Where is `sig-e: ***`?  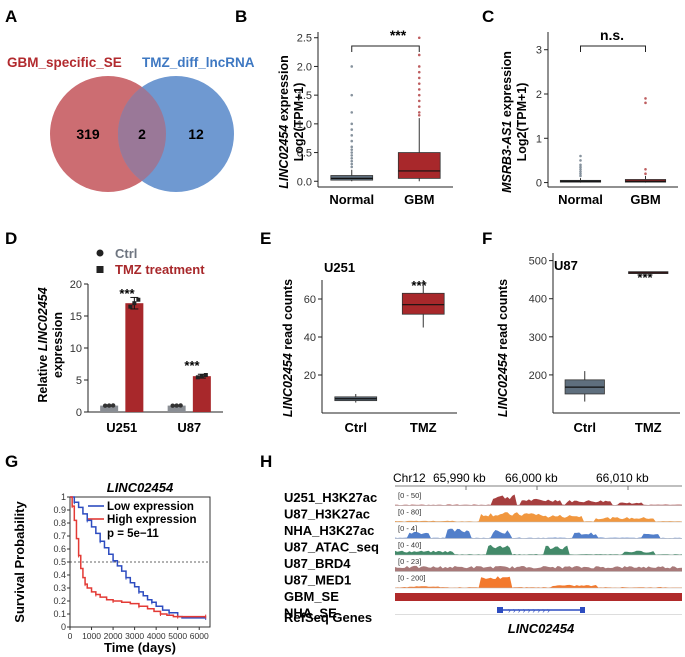 sig-e: *** is located at coordinates (419, 285).